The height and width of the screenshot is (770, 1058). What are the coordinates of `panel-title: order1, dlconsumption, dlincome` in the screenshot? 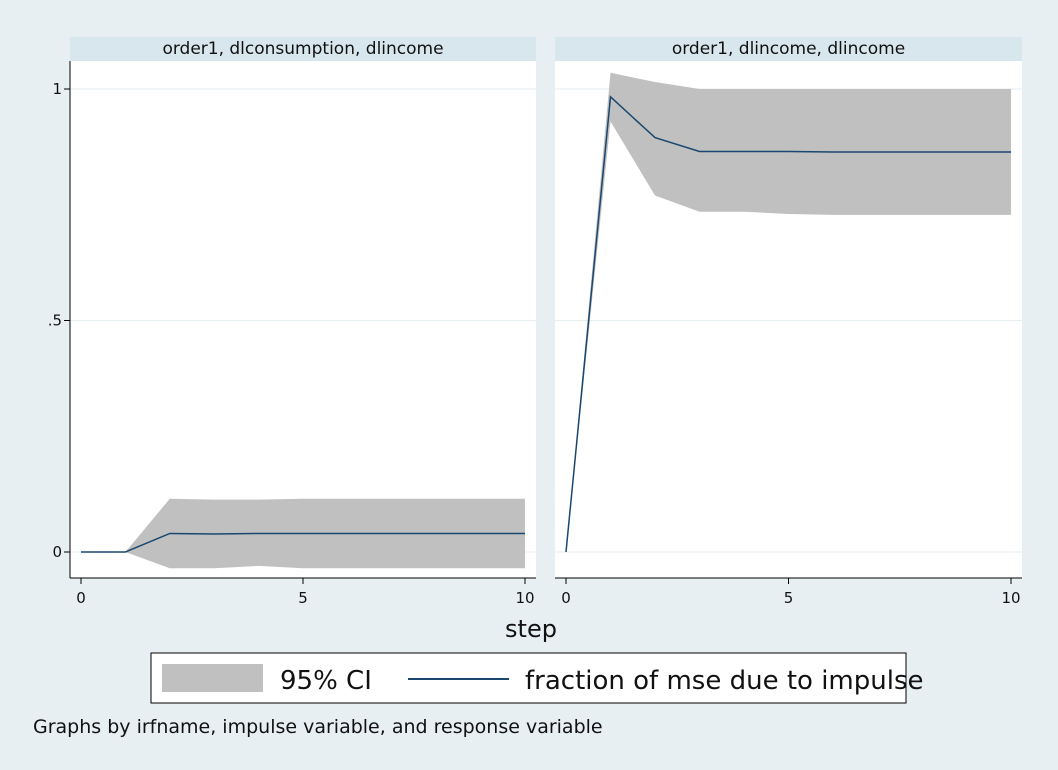 It's located at (302, 49).